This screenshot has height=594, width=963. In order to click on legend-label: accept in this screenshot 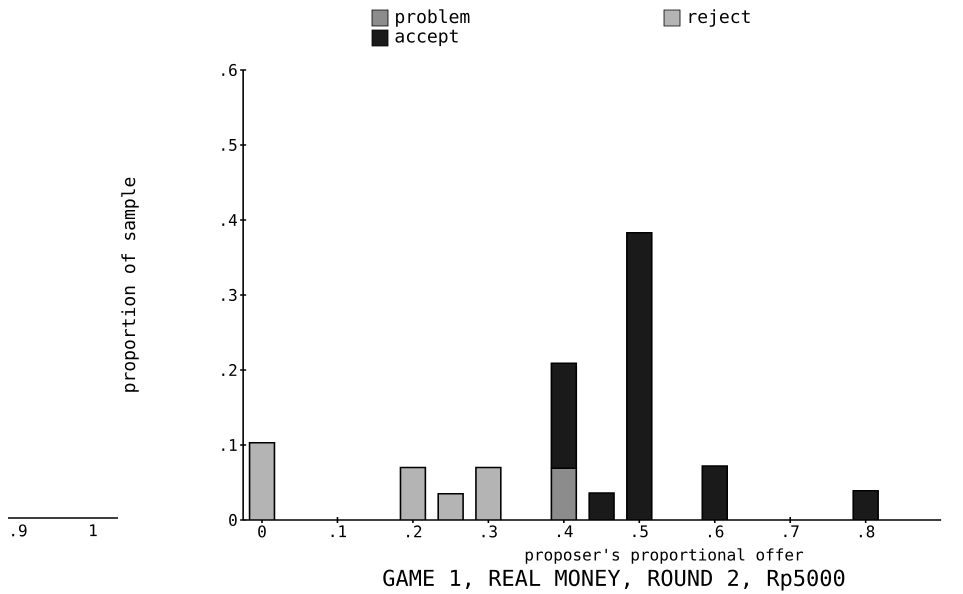, I will do `click(427, 38)`.